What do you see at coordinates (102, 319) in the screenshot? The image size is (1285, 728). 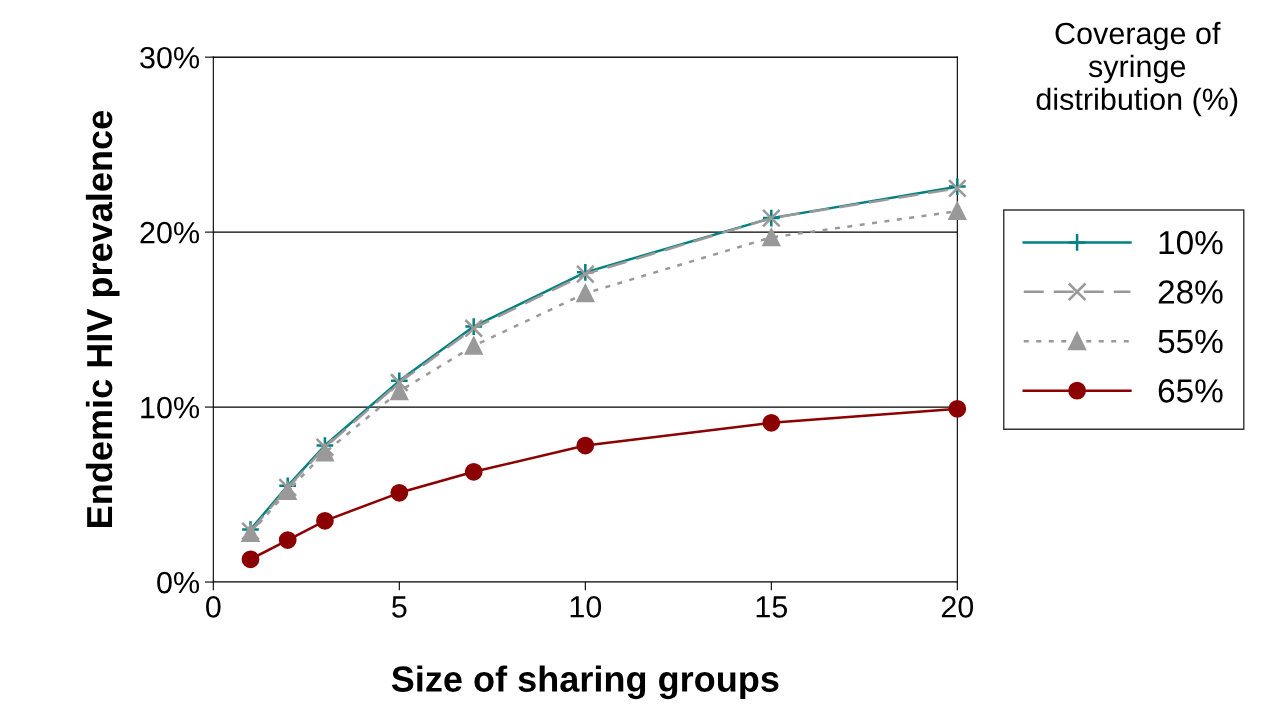 I see `y-axis-title: Endemic HIV prevalence` at bounding box center [102, 319].